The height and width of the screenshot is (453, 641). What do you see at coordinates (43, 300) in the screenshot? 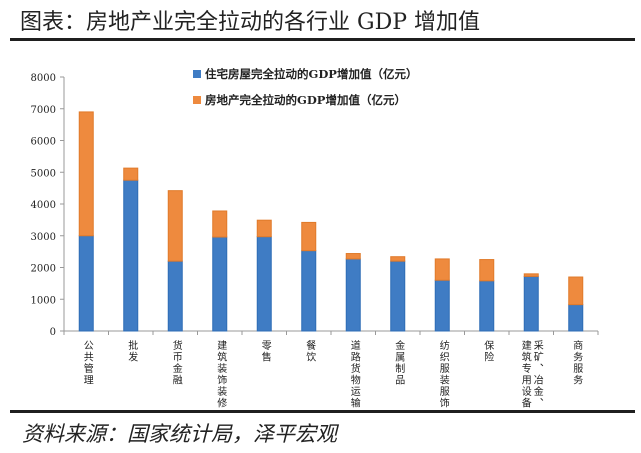
I see `y-tick-label: 1000` at bounding box center [43, 300].